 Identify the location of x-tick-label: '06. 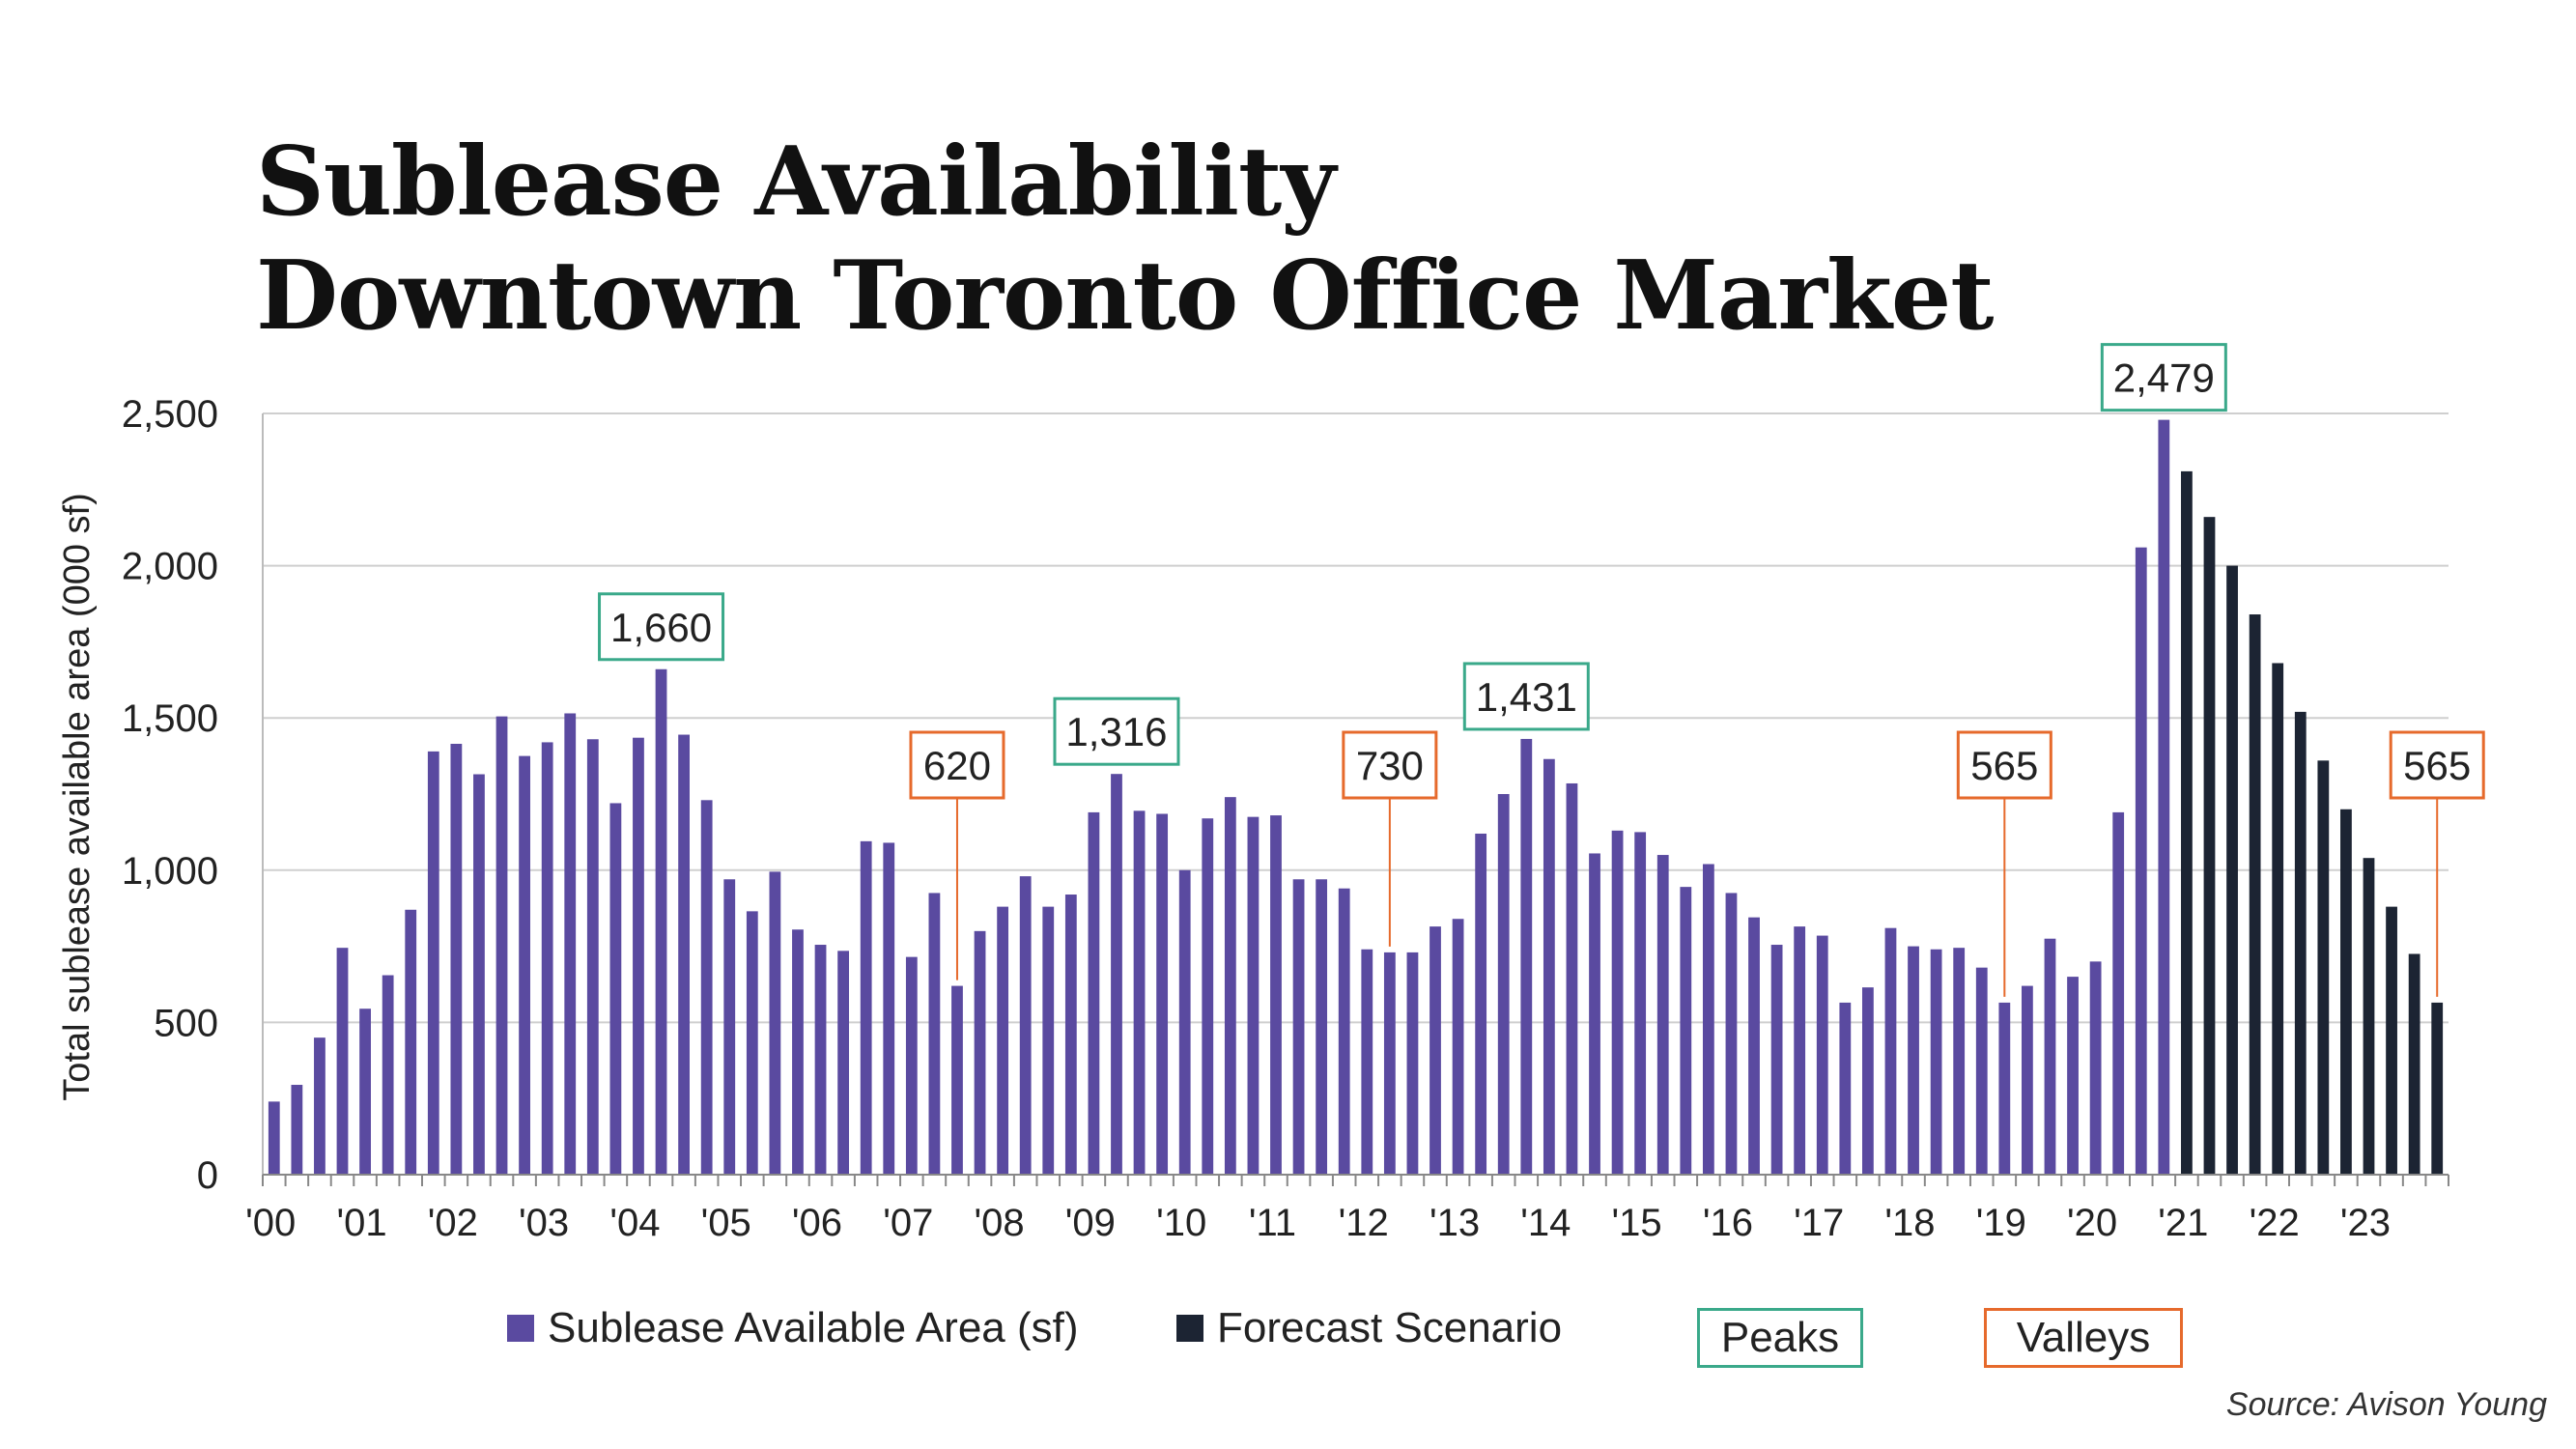
(817, 1223).